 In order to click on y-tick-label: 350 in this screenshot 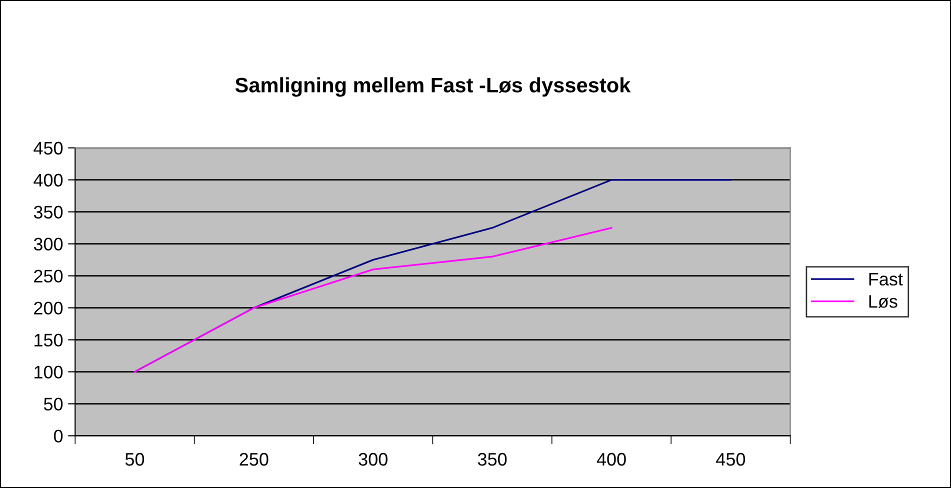, I will do `click(48, 212)`.